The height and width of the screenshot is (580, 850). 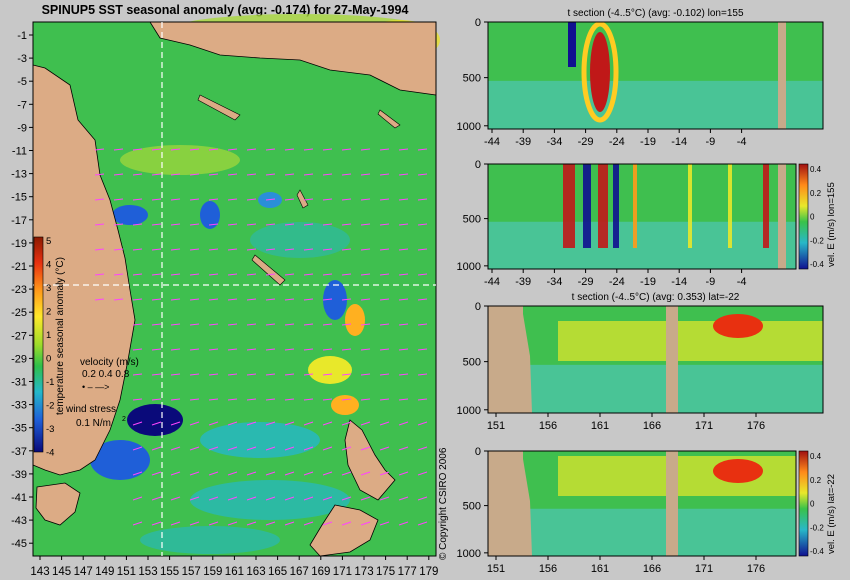 I want to click on velocity-label: velocity (m/s), so click(x=109, y=362).